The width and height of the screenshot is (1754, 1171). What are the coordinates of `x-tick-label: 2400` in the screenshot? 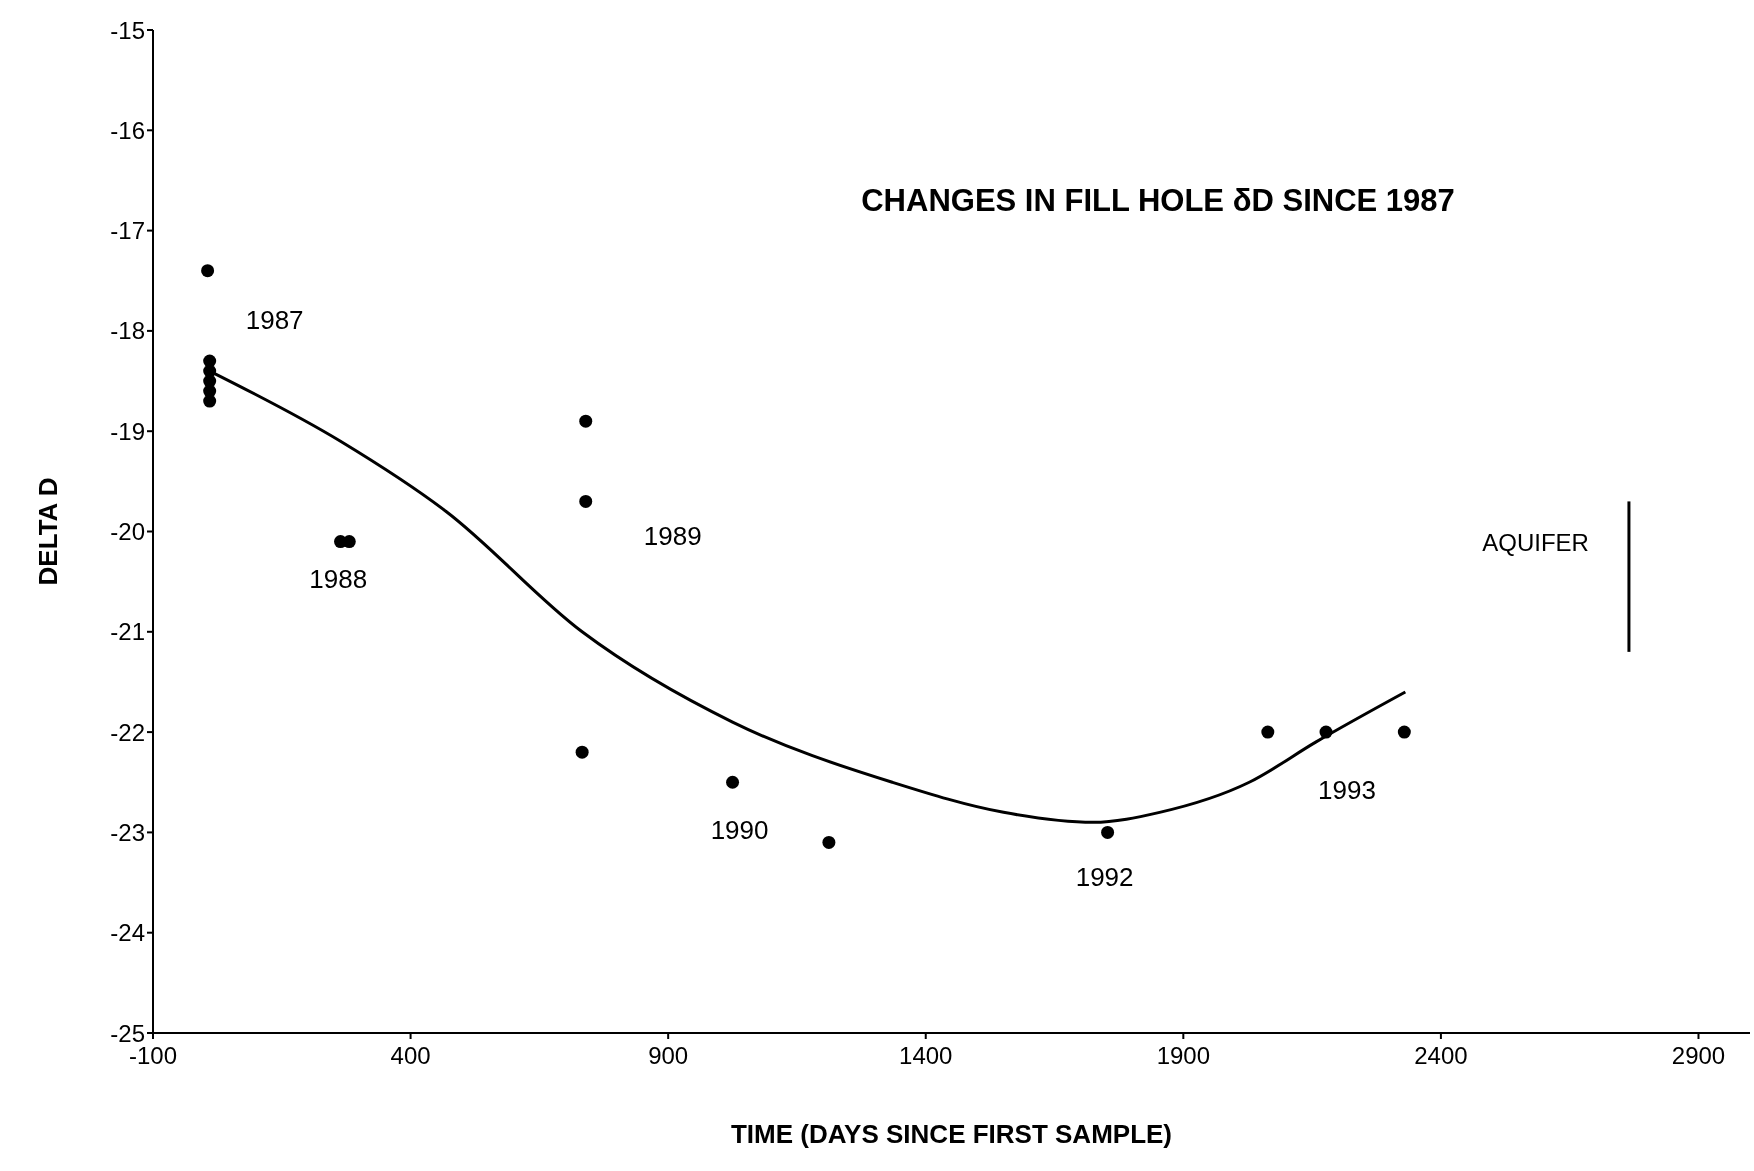 It's located at (1441, 1056).